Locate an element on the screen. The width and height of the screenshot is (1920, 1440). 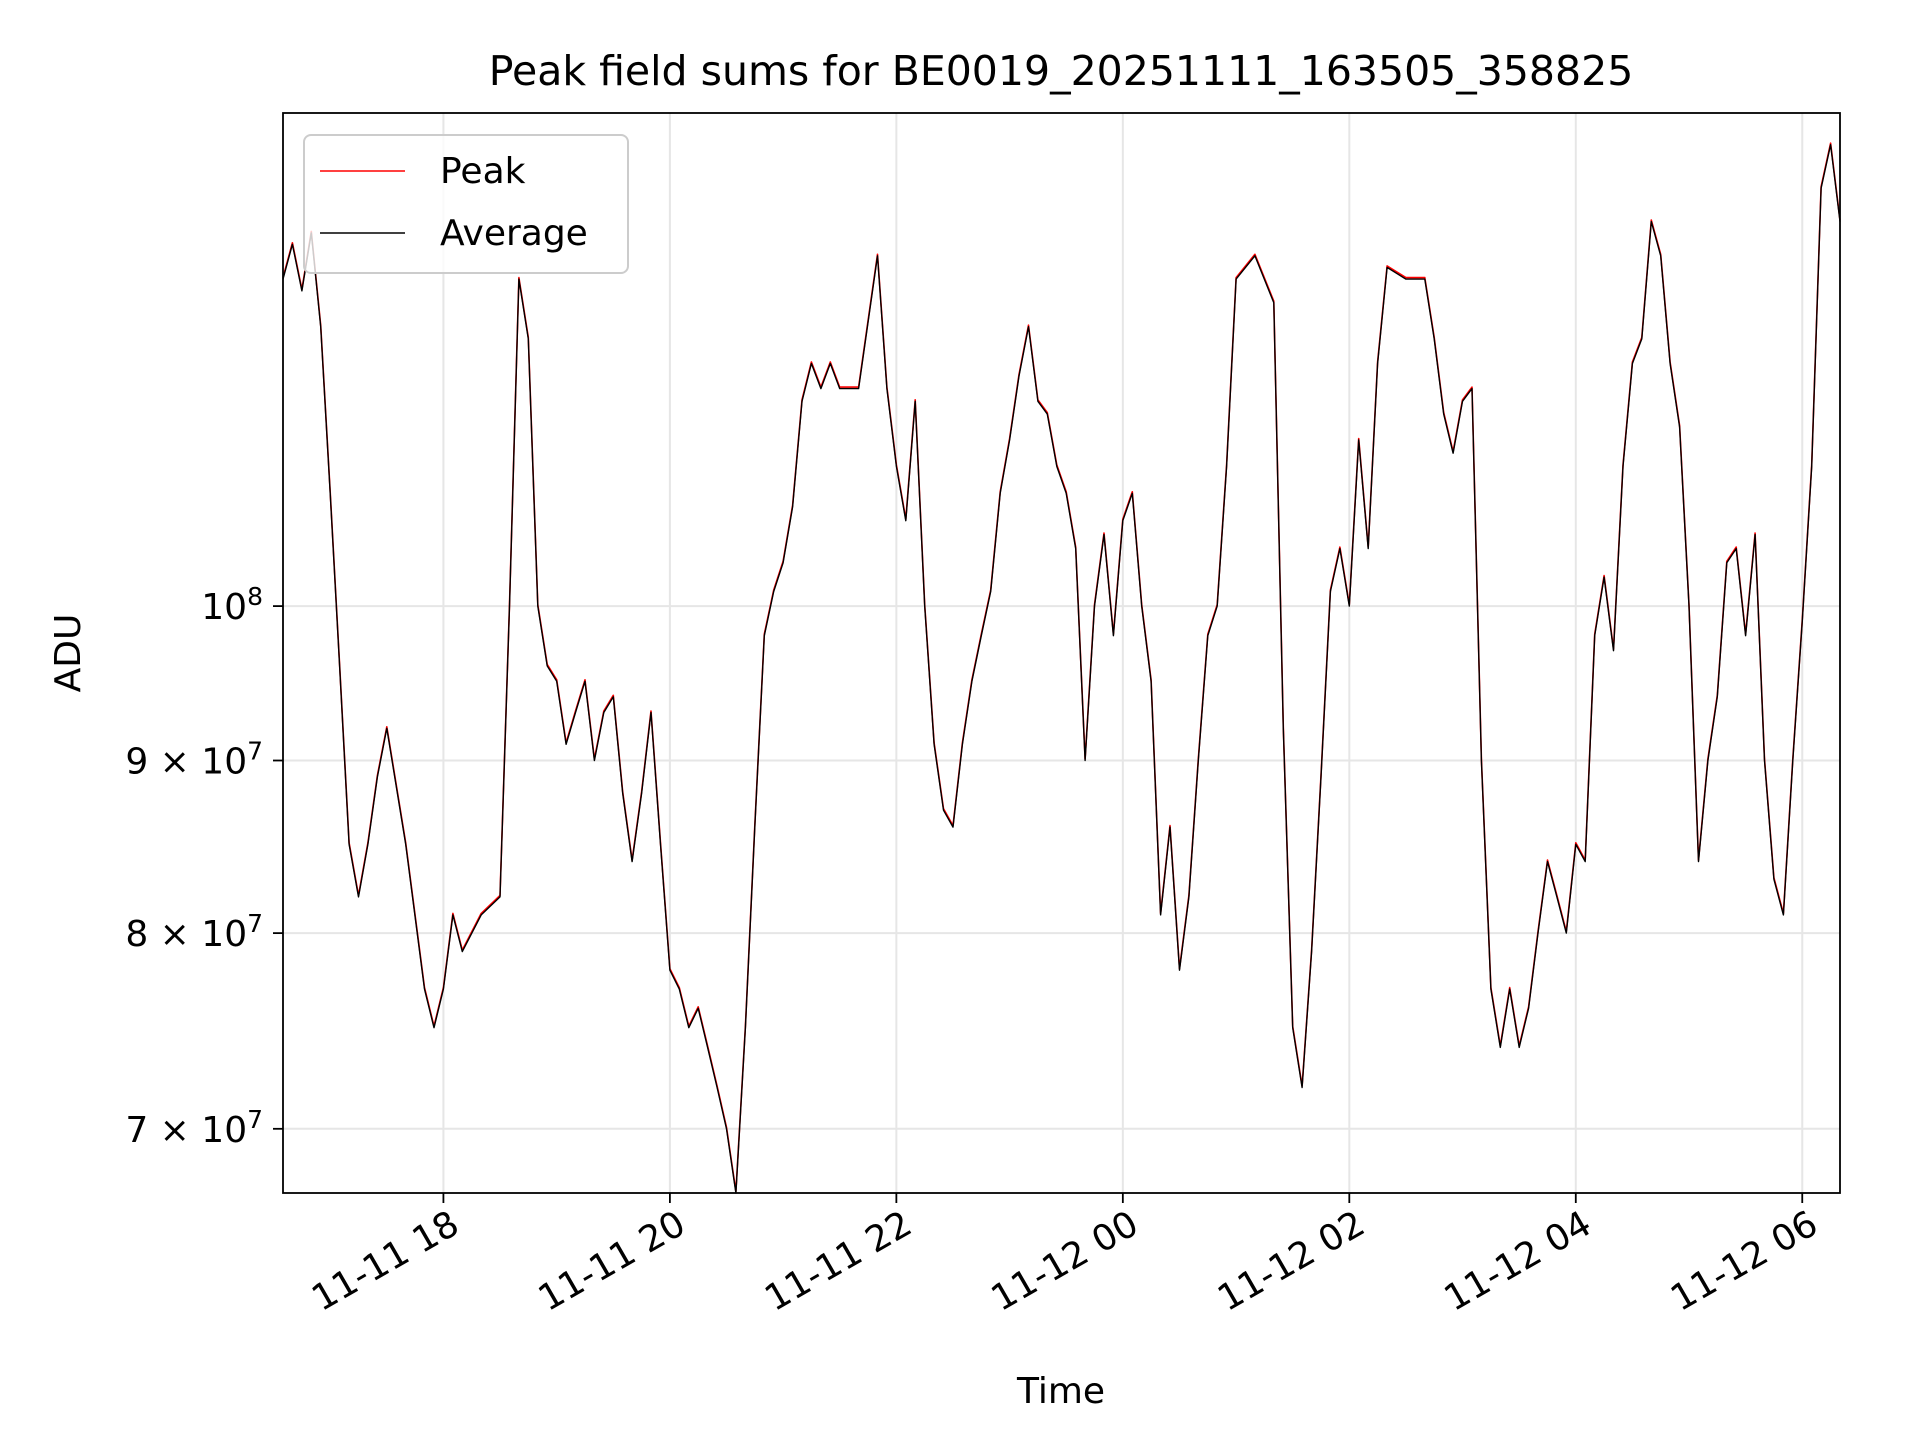
legend-label-average: Average is located at coordinates (514, 233).